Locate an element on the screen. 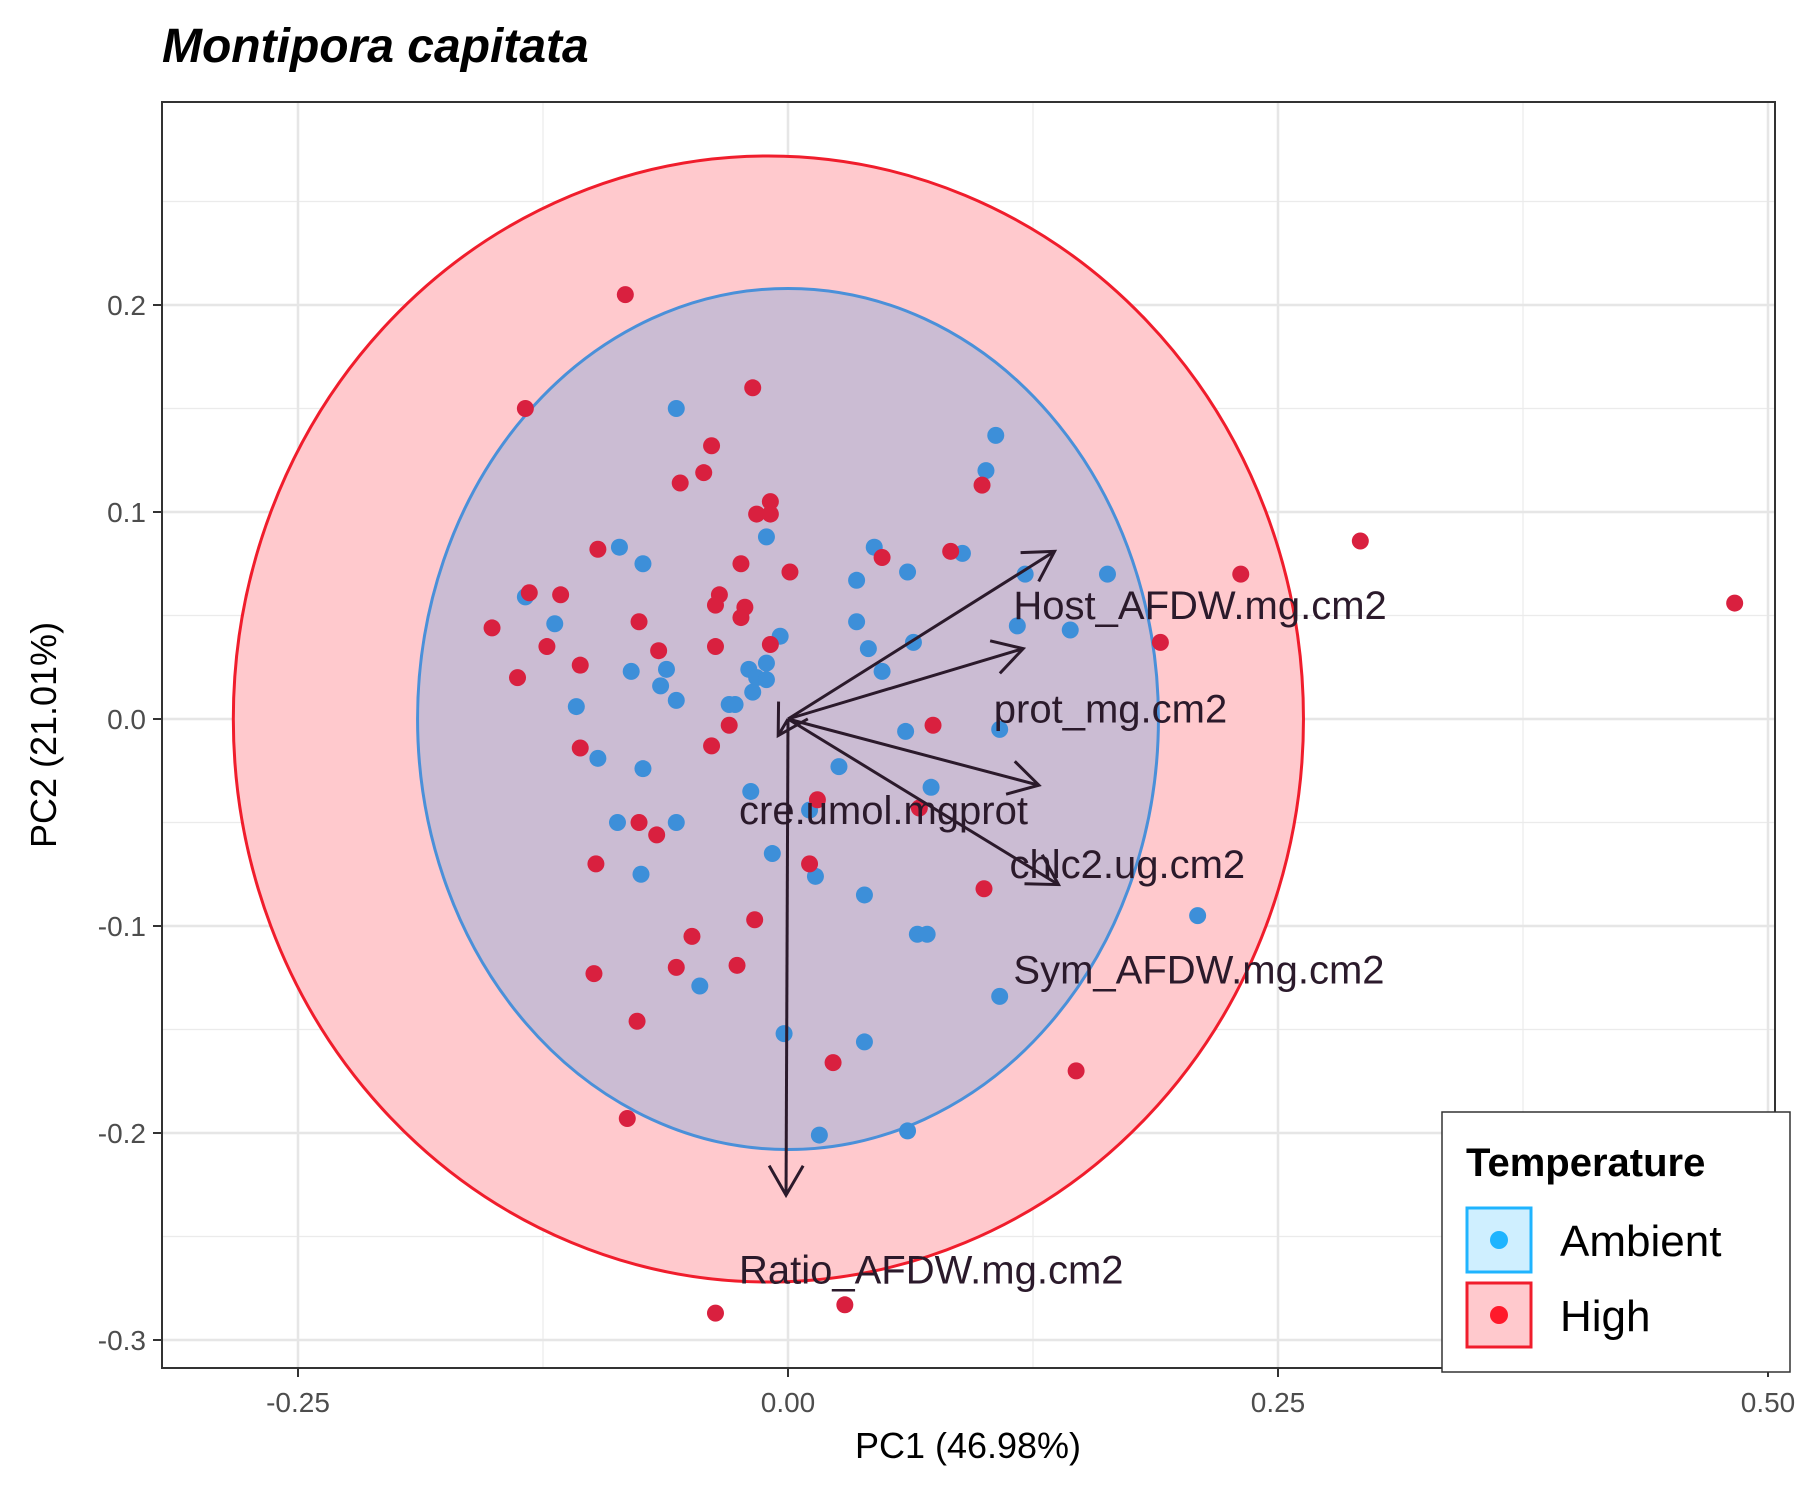 The height and width of the screenshot is (1500, 1800). legend: Temperature Ambient High is located at coordinates (1616, 1242).